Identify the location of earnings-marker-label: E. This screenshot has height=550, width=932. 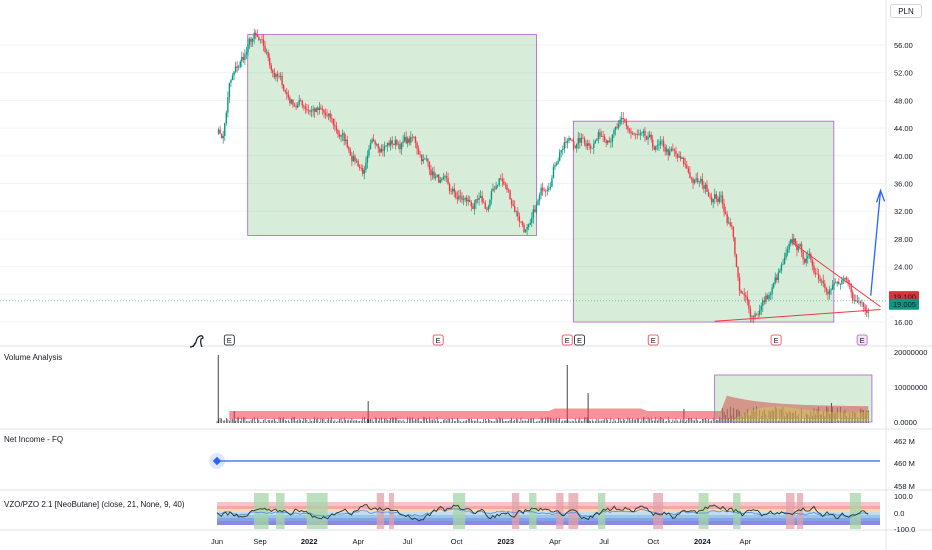
(776, 340).